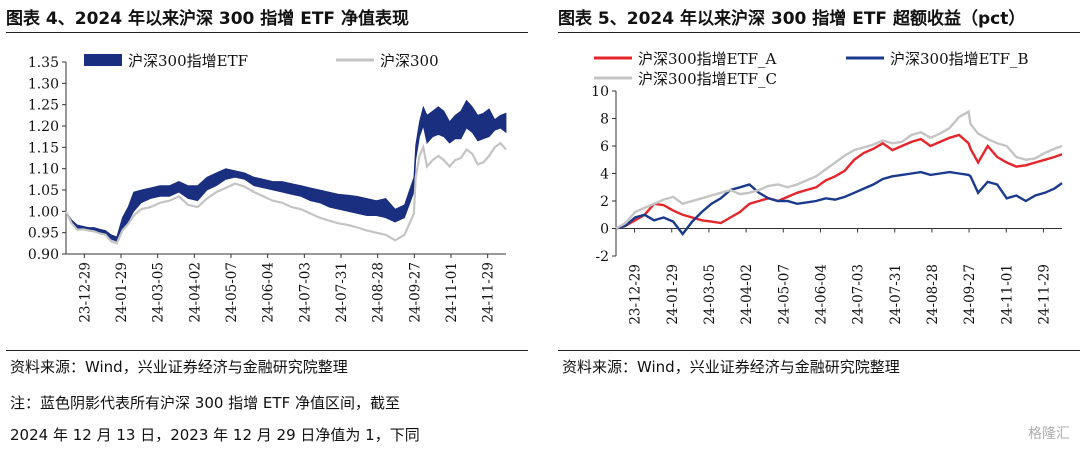 The width and height of the screenshot is (1080, 449). Describe the element at coordinates (43, 255) in the screenshot. I see `y-tick-label: 0.90` at that location.